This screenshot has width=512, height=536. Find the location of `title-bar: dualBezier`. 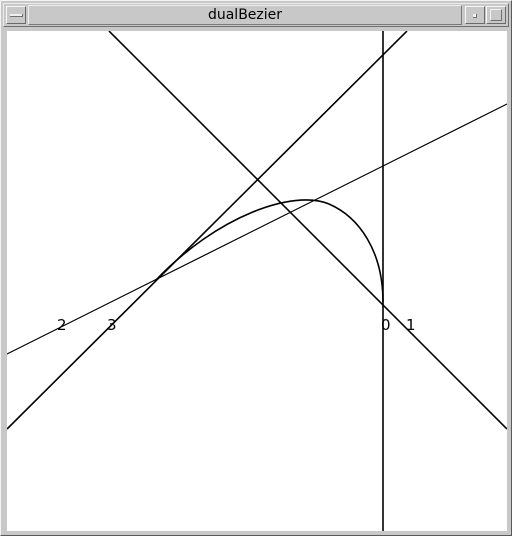

title-bar: dualBezier is located at coordinates (256, 15).